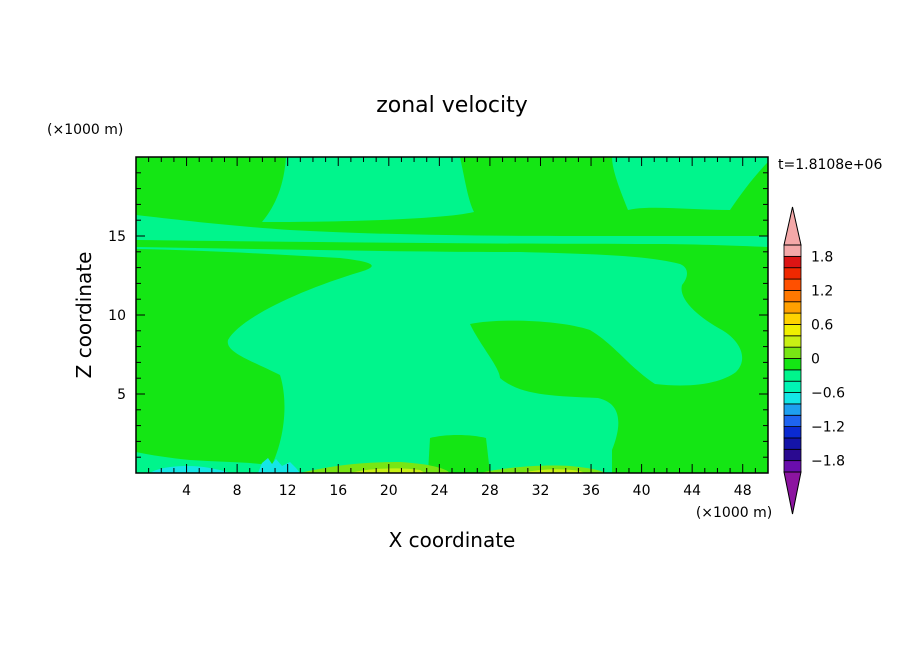 This screenshot has height=654, width=904. Describe the element at coordinates (452, 105) in the screenshot. I see `chart-title: zonal velocity` at that location.